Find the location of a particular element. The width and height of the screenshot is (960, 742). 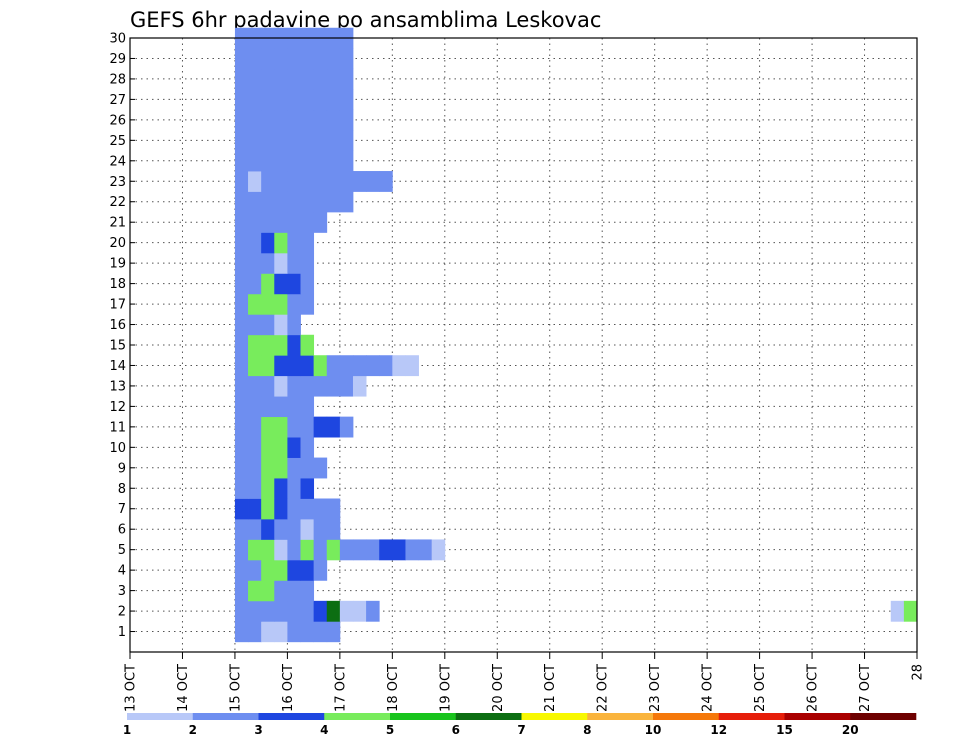

y-tick-label: 2 is located at coordinates (122, 612).